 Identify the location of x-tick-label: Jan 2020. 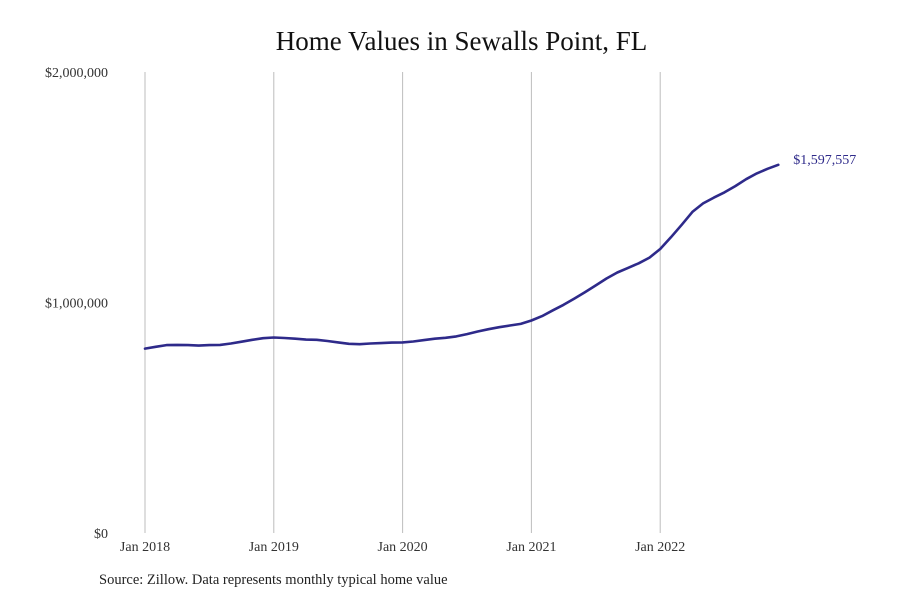
(403, 547).